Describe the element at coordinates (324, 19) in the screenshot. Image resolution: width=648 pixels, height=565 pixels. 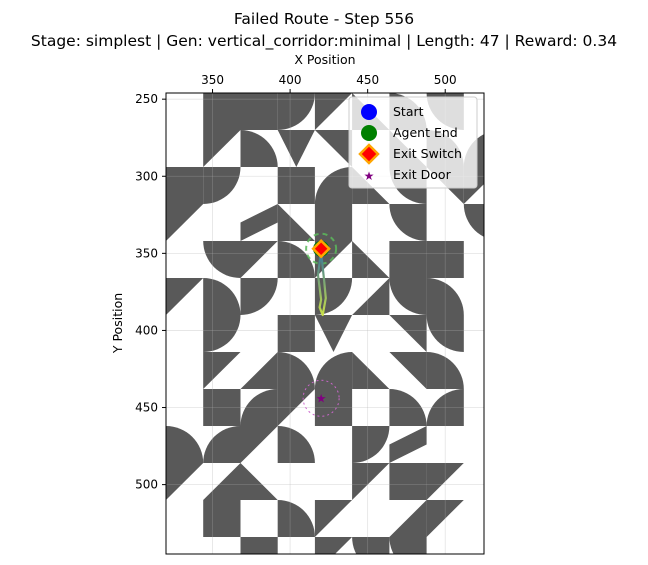
I see `chart-title: Failed Route - Step 556` at that location.